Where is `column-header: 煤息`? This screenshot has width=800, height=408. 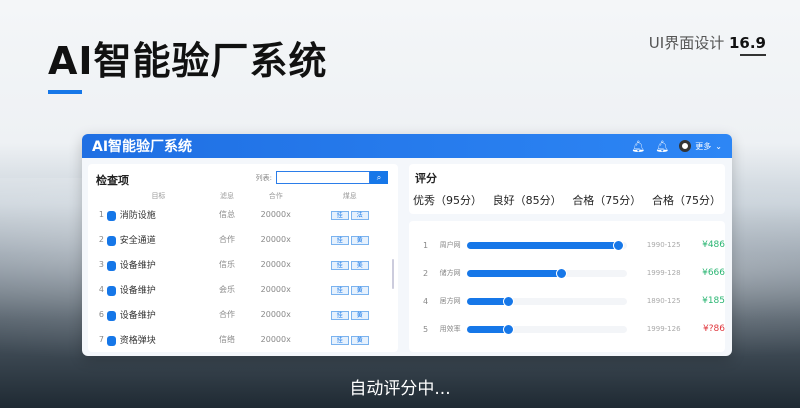 column-header: 煤息 is located at coordinates (349, 196).